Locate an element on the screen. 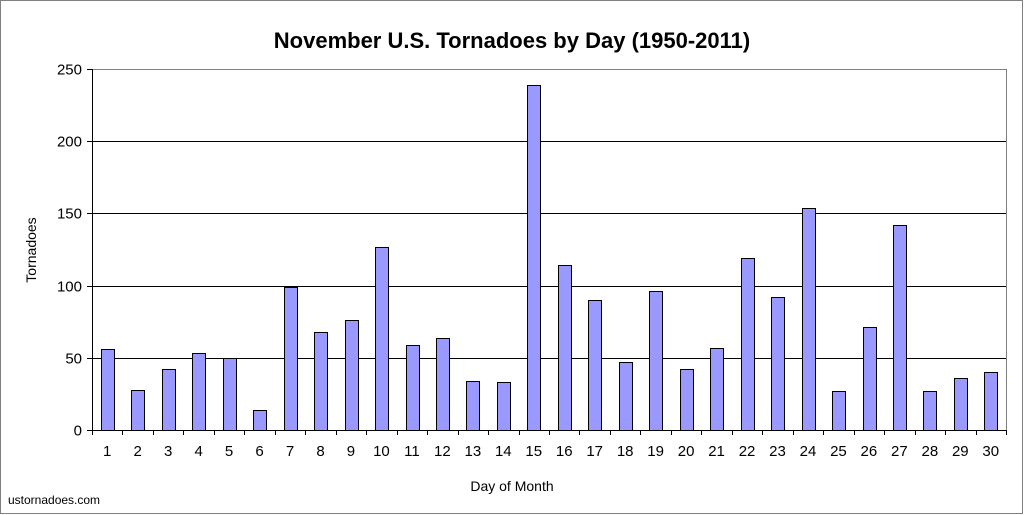 The width and height of the screenshot is (1024, 515). y-tick-label: 250 is located at coordinates (69, 70).